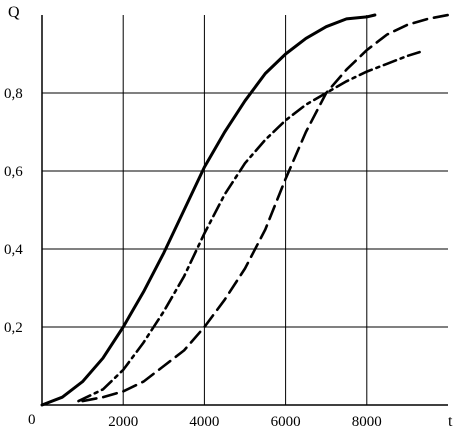 Image resolution: width=456 pixels, height=432 pixels. What do you see at coordinates (13, 250) in the screenshot?
I see `y-tick-label-1: 0,4` at bounding box center [13, 250].